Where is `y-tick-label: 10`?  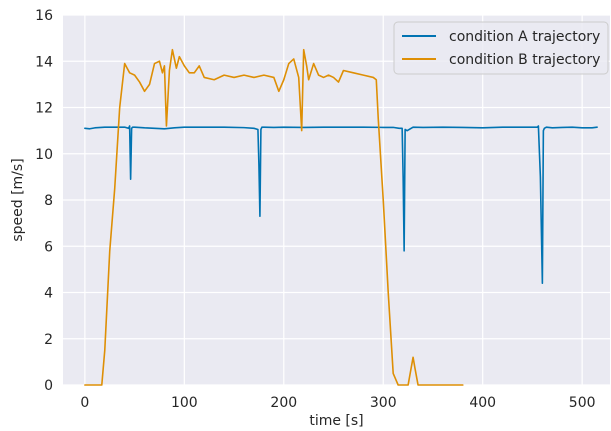
y-tick-label: 10 is located at coordinates (44, 155).